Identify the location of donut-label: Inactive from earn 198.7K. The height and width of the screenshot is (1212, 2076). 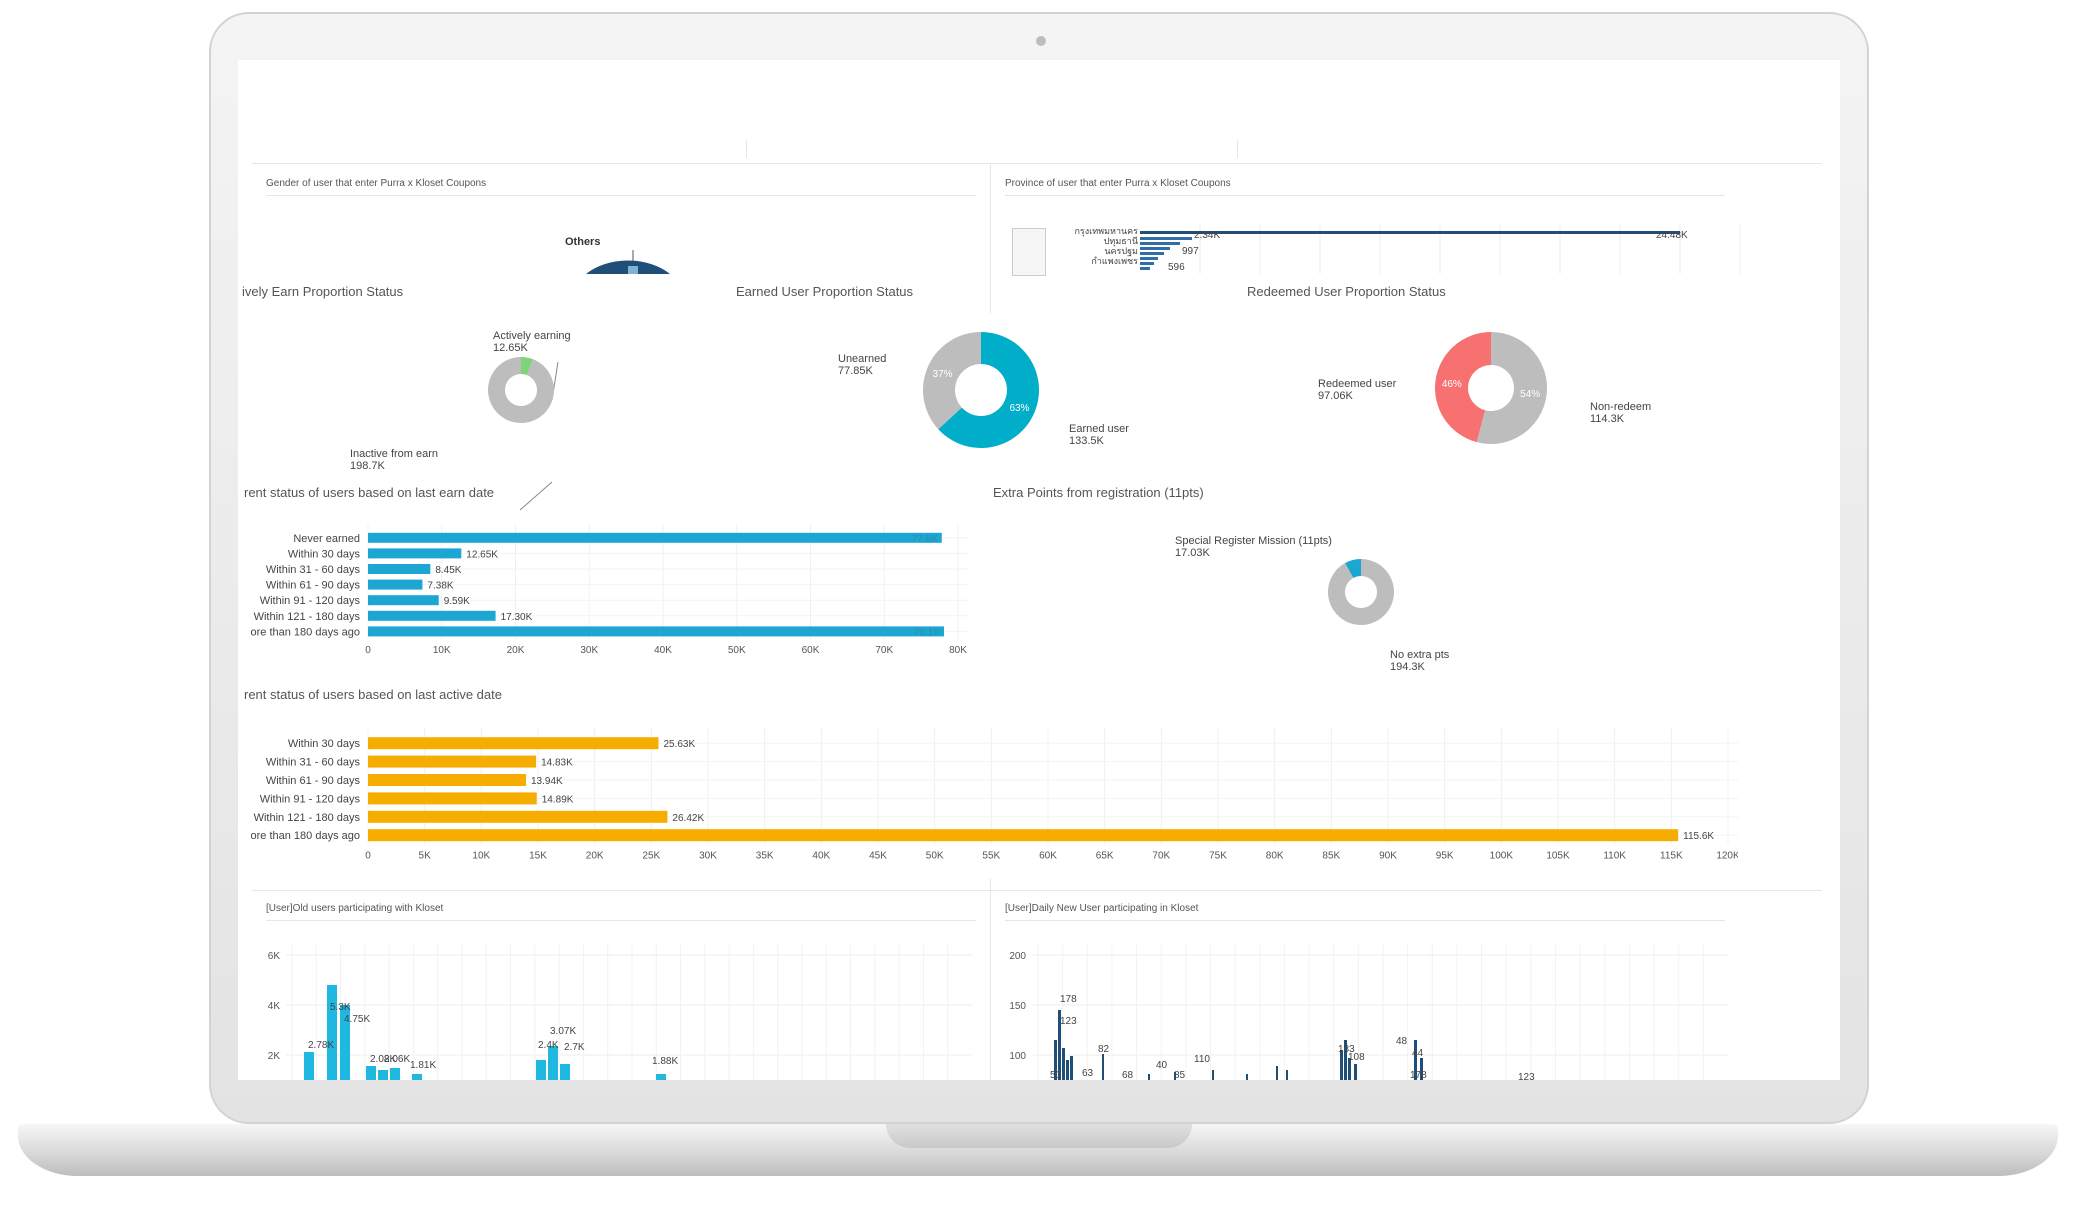
(394, 460).